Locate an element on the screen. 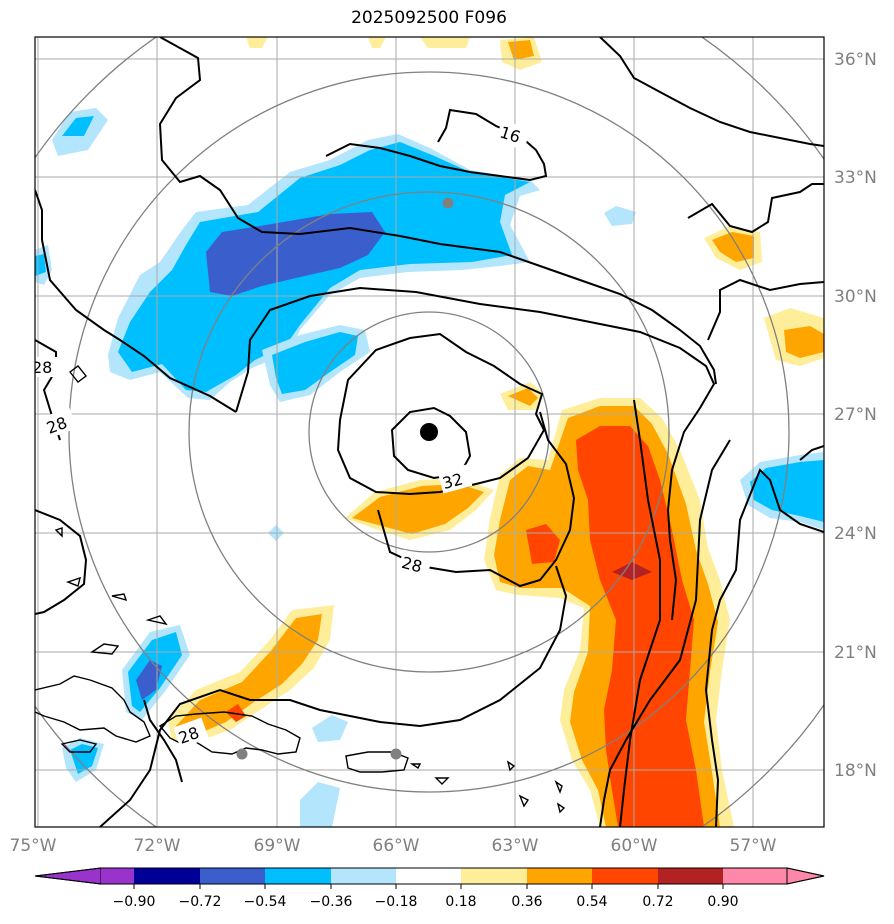 The height and width of the screenshot is (924, 894). colorbar-ticks is located at coordinates (428, 886).